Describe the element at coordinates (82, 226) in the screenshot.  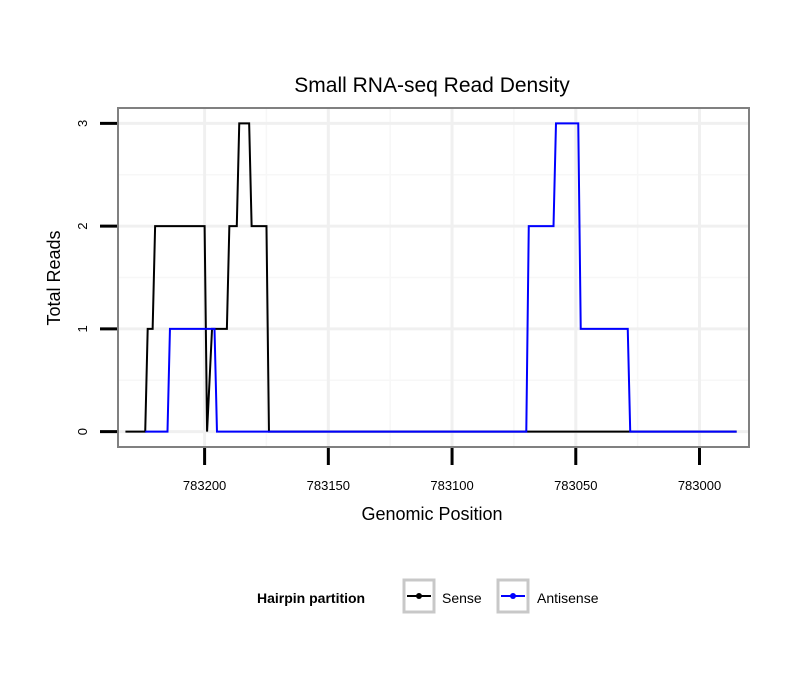
I see `y-tick-label: 2` at that location.